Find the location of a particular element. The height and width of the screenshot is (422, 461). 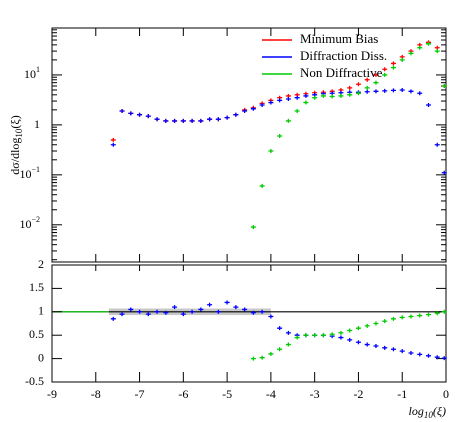

y-axis-label: dσ/dlog10(ξ) is located at coordinates (16, 144).